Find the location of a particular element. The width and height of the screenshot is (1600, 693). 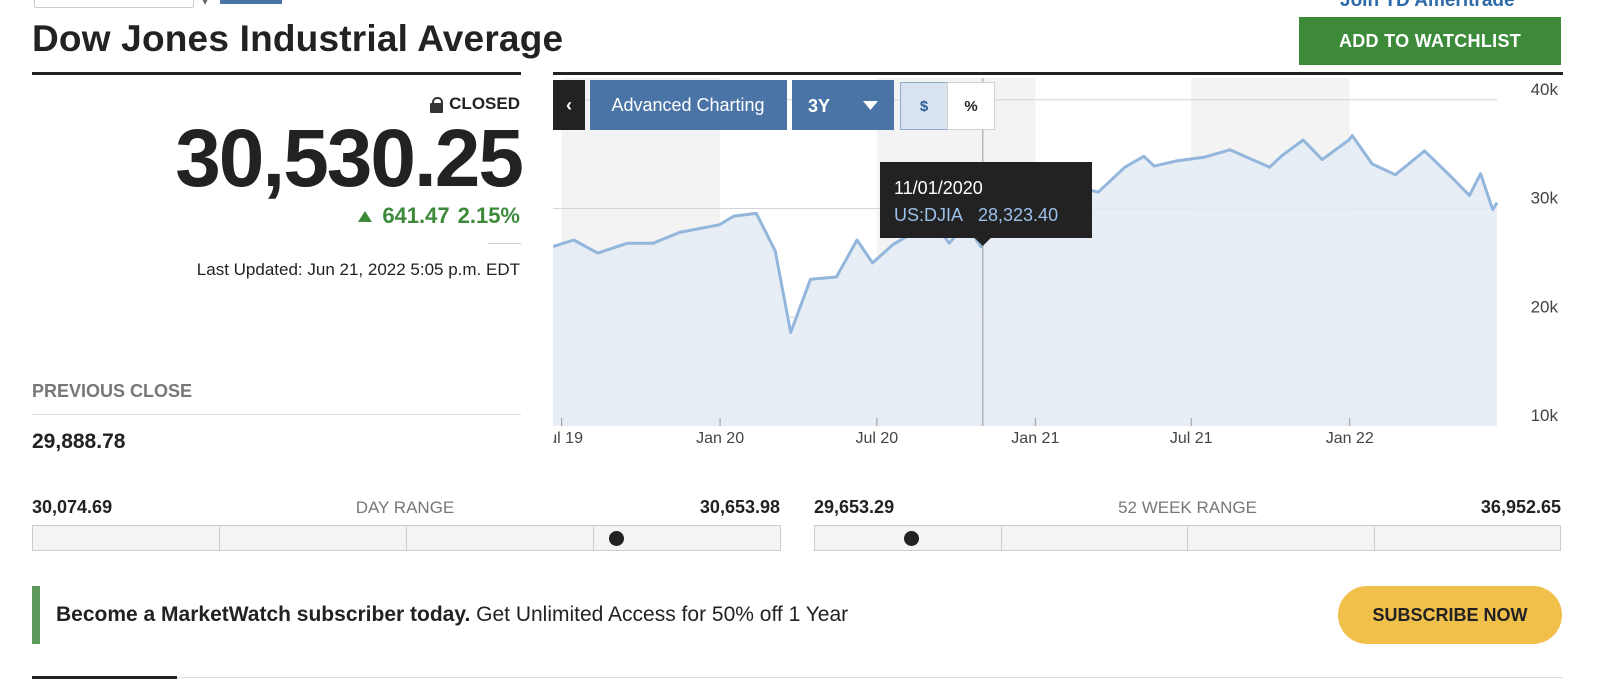

search-input is located at coordinates (114, 4).